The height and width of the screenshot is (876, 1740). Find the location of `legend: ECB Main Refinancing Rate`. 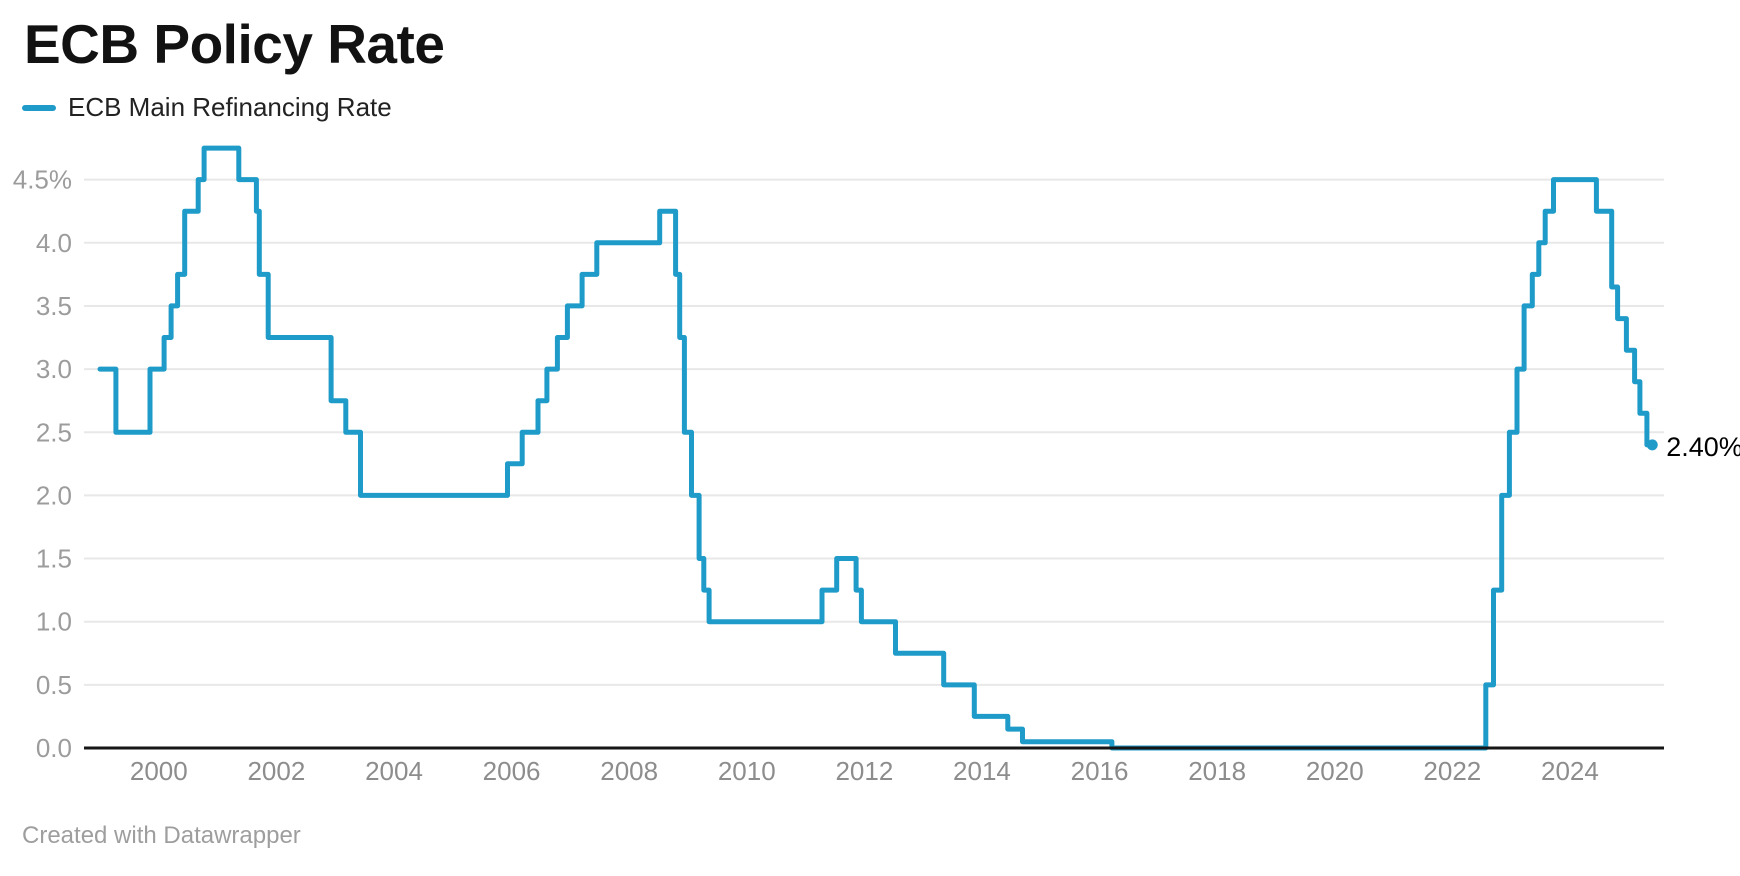

legend: ECB Main Refinancing Rate is located at coordinates (207, 107).